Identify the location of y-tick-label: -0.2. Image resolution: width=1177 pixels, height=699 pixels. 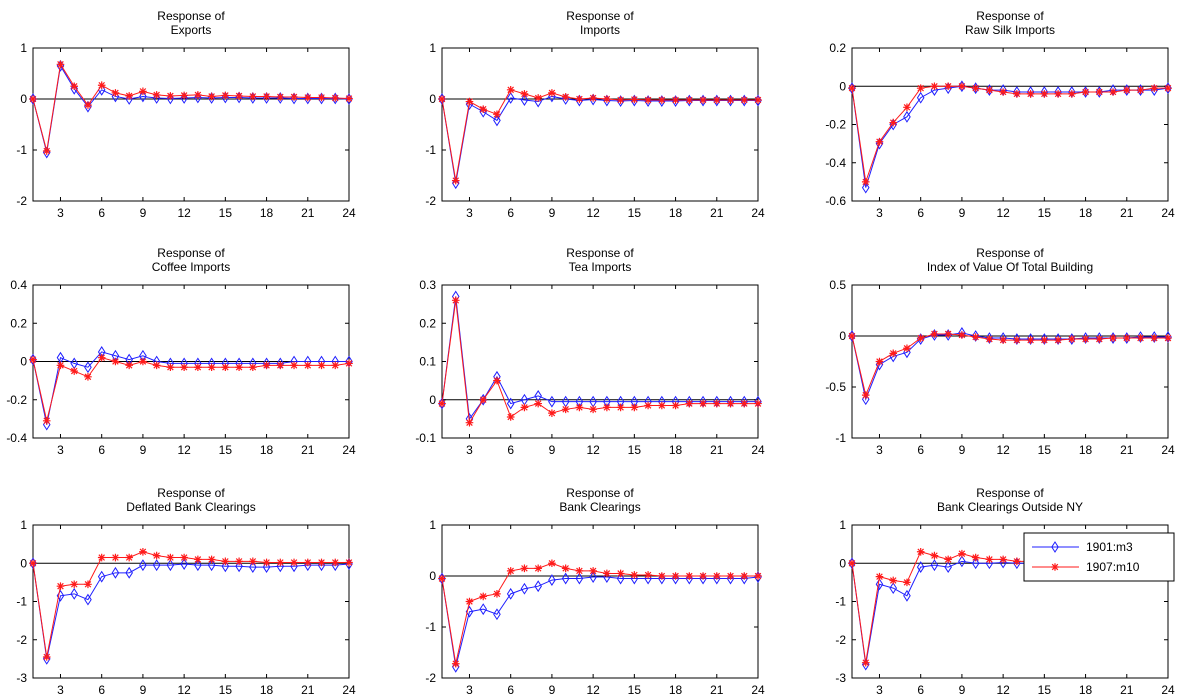
(16, 400).